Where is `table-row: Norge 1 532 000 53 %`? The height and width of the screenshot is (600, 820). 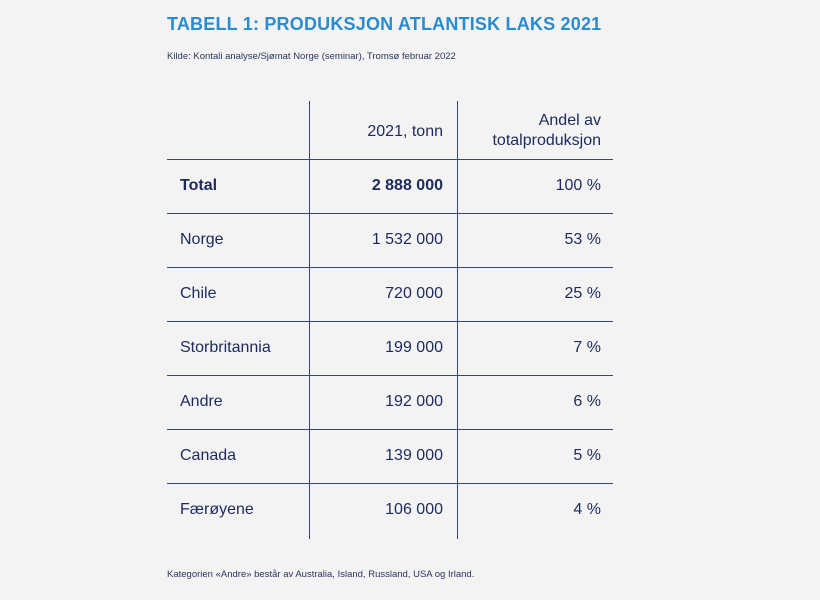
table-row: Norge 1 532 000 53 % is located at coordinates (390, 241).